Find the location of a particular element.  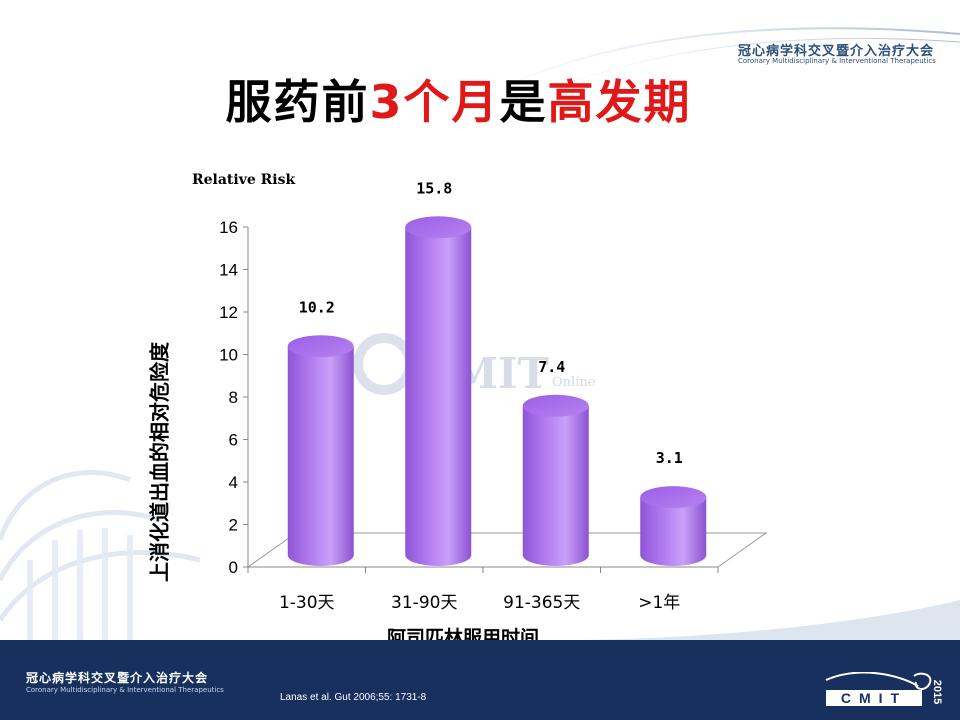

title-part-3: 是 is located at coordinates (523, 102).